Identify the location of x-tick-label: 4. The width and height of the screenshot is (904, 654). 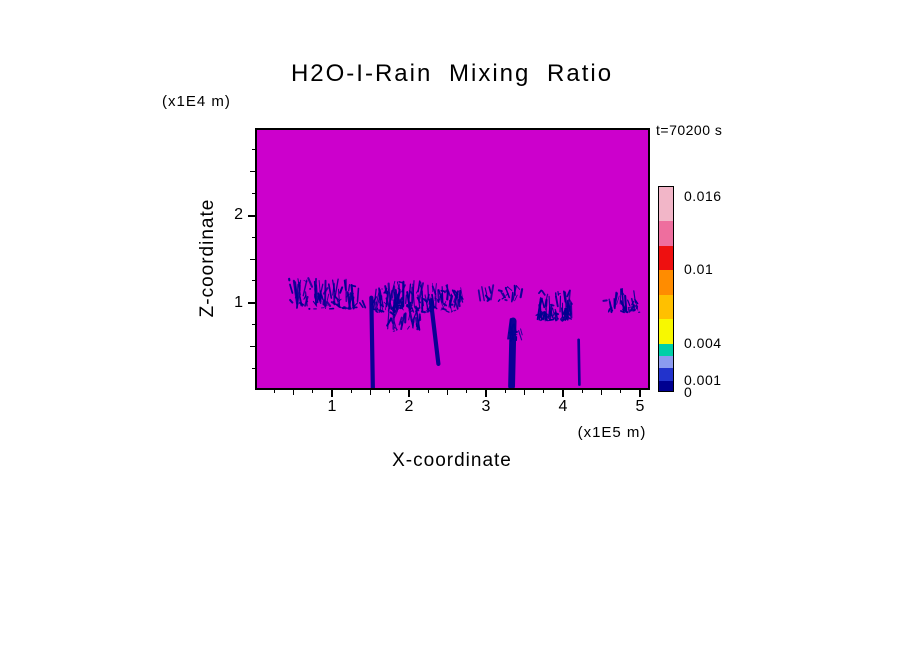
(563, 406).